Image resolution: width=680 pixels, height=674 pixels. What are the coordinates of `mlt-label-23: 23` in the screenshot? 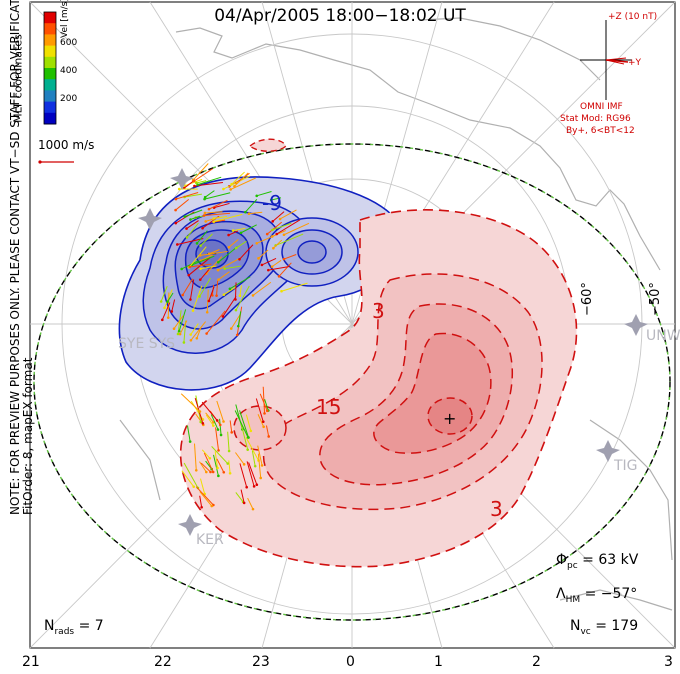 It's located at (261, 662).